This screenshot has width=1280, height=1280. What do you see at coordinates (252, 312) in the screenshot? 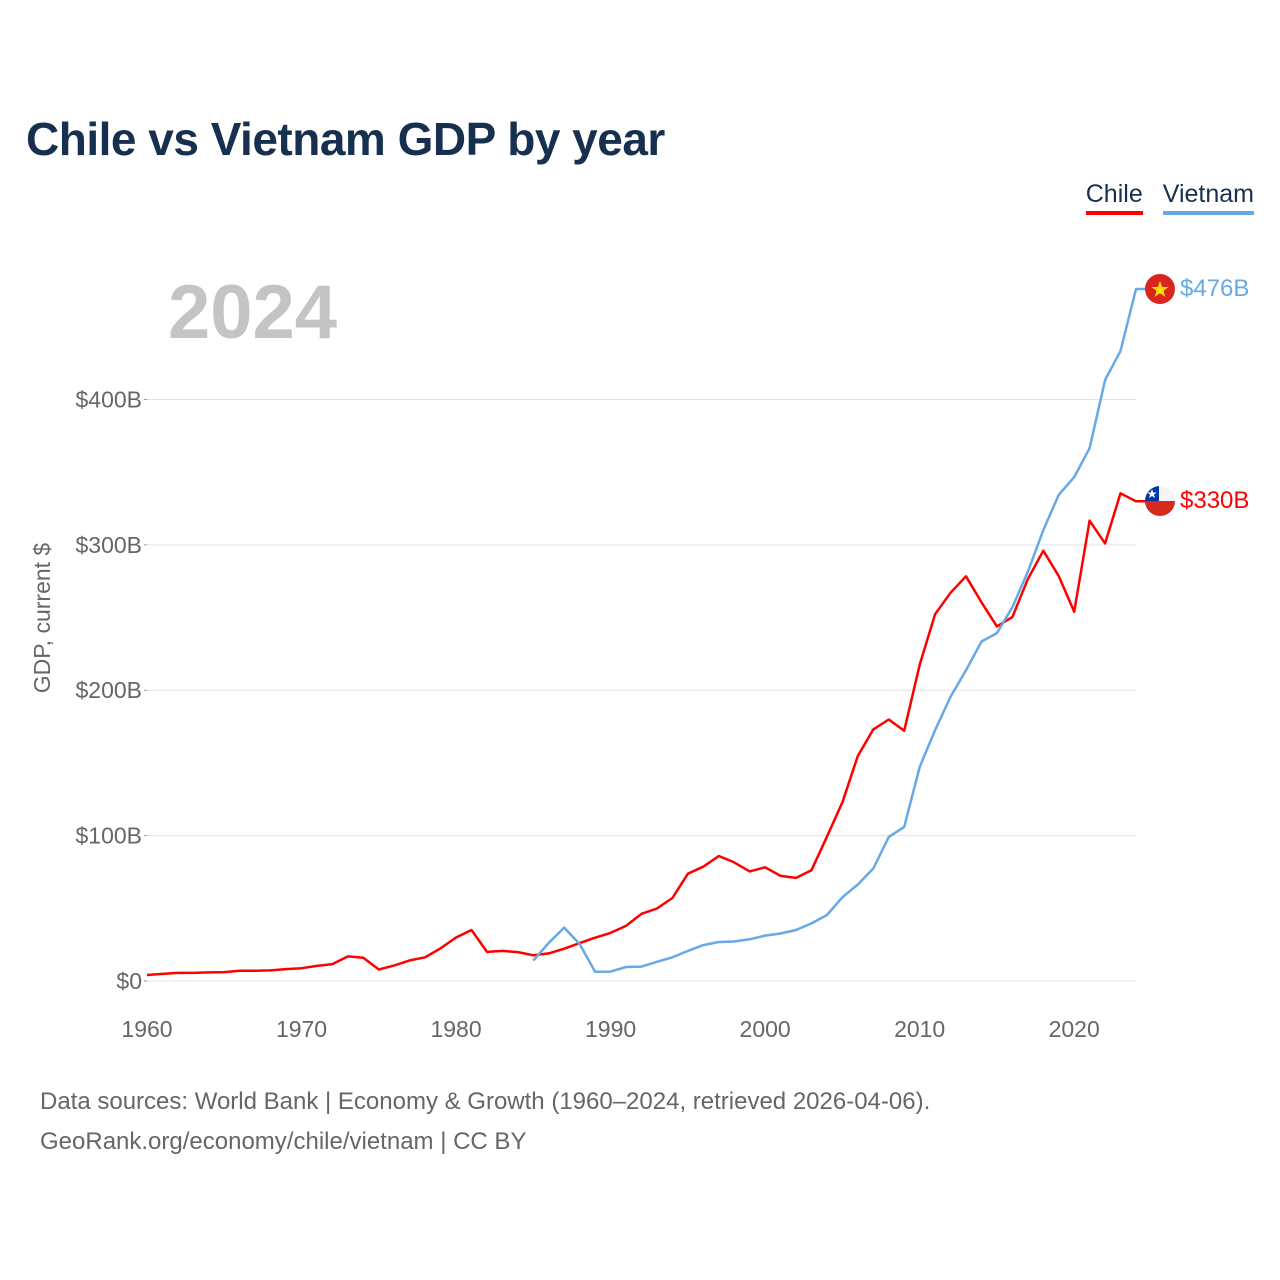
I see `year-watermark: 2024` at bounding box center [252, 312].